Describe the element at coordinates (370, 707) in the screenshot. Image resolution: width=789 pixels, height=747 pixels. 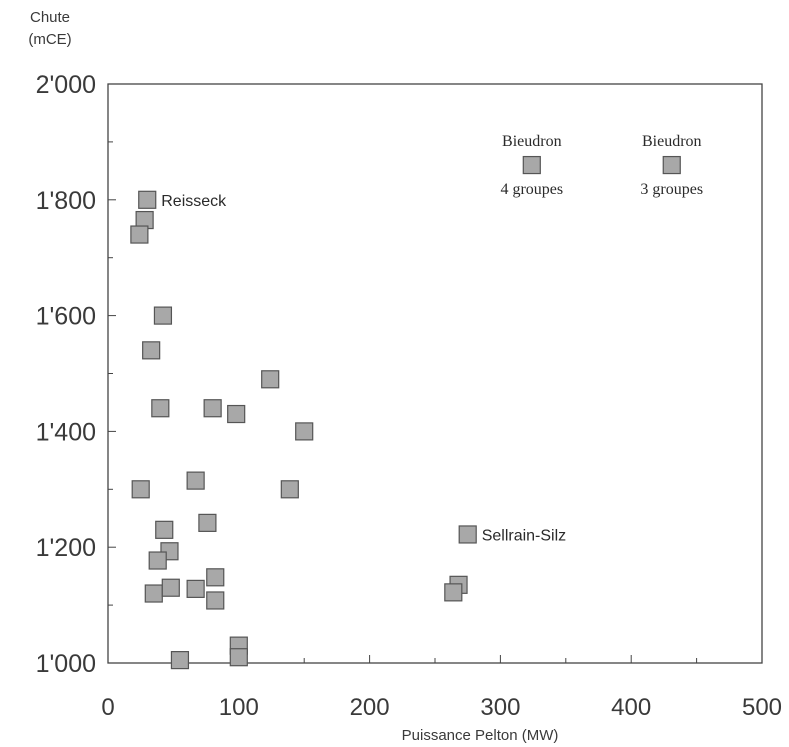
I see `x-tick-label: 200` at that location.